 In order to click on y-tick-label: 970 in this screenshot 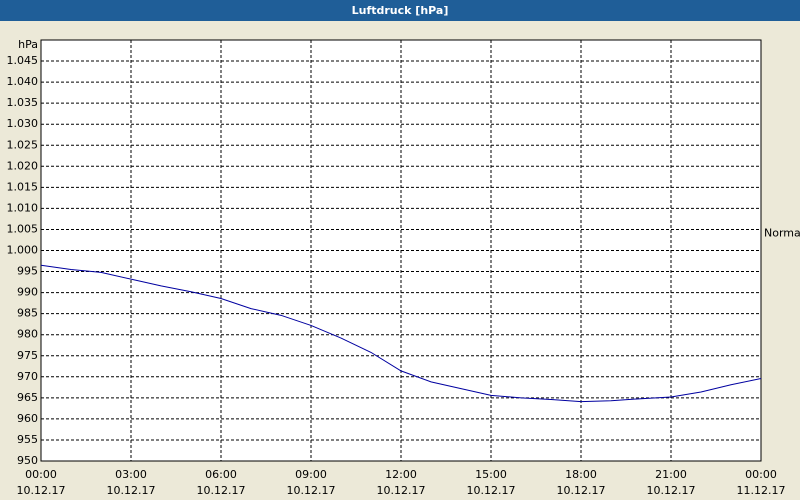, I will do `click(27, 376)`.